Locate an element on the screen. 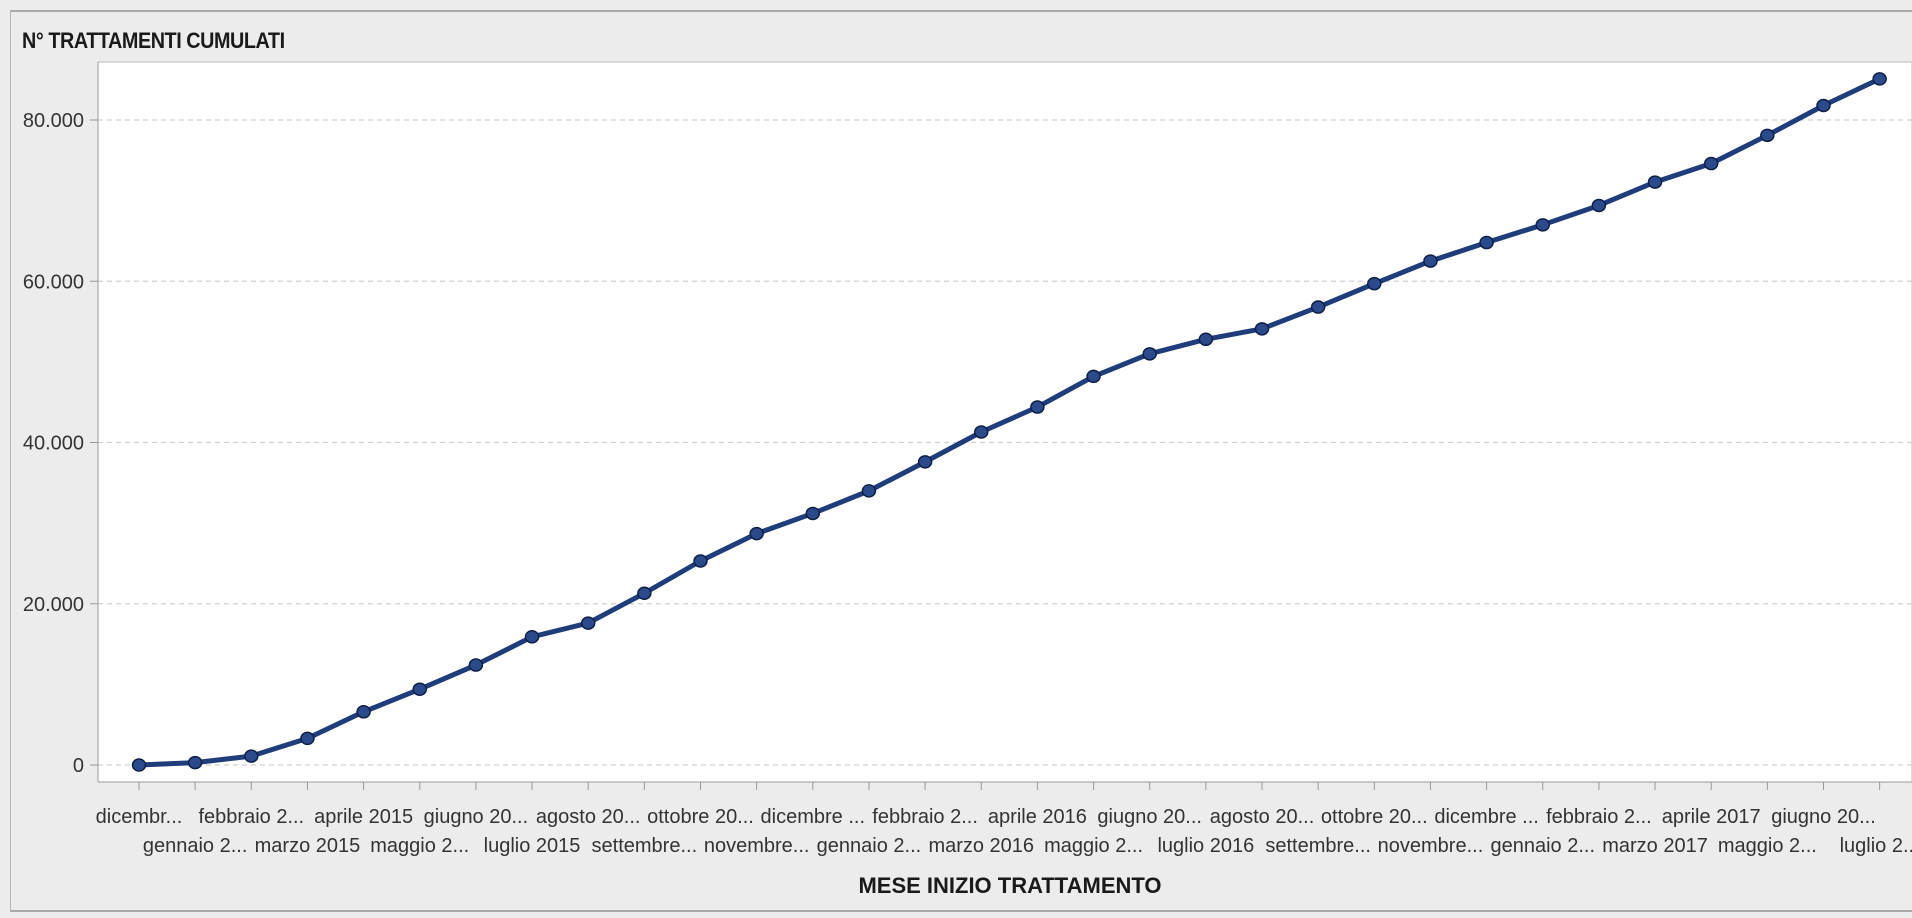  x-tick-label: aprile 2015 is located at coordinates (363, 817).